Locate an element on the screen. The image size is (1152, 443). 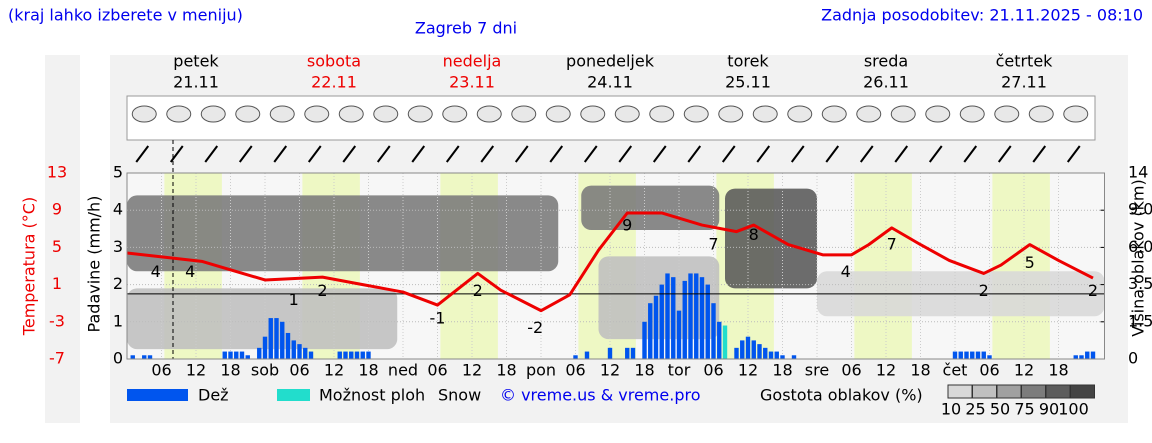
precip-tick-label: 4 is located at coordinates (118, 209).